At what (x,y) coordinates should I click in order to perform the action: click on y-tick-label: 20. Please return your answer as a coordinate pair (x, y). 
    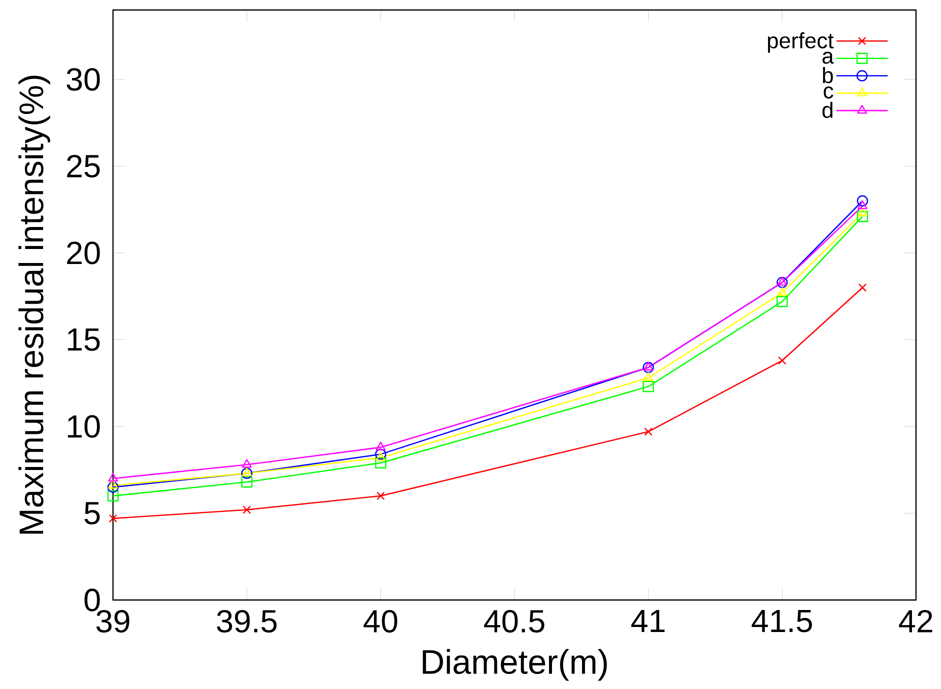
    Looking at the image, I should click on (83, 253).